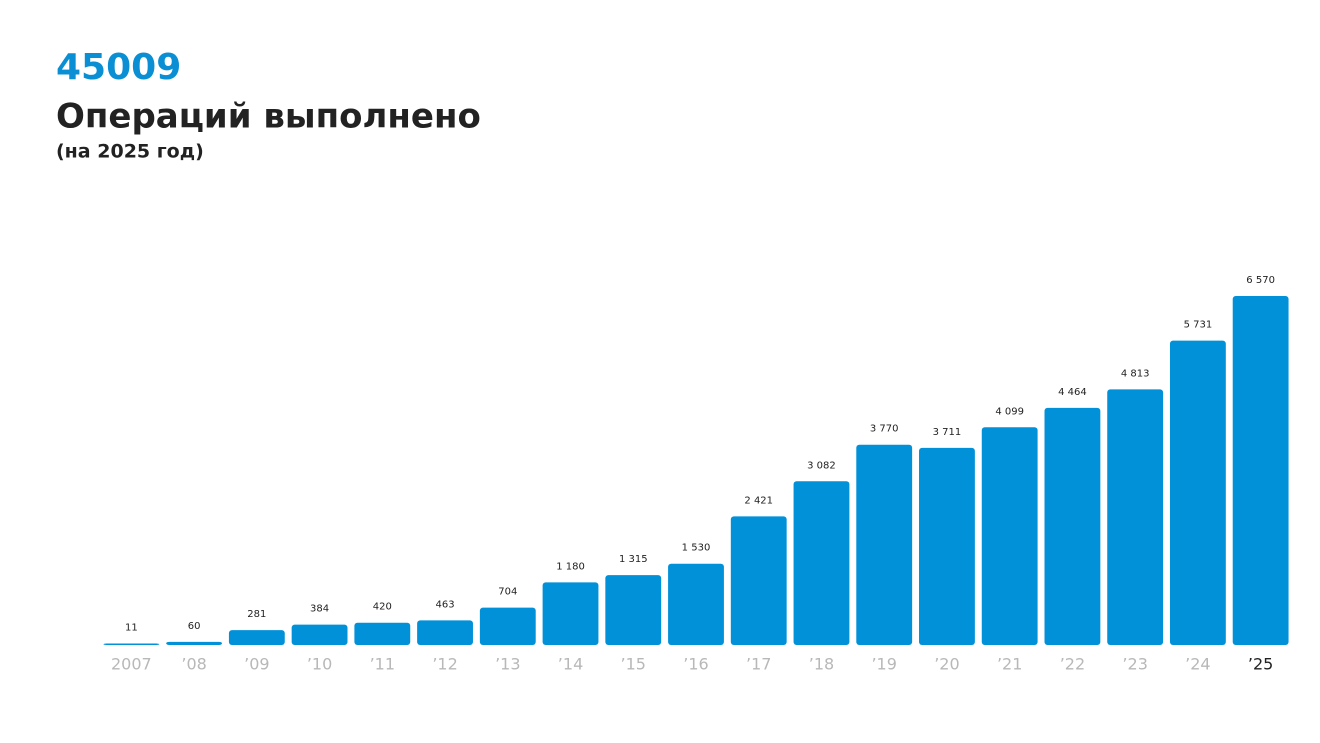 This screenshot has height=743, width=1320. I want to click on chart-subtitle: (на 2025 год), so click(130, 152).